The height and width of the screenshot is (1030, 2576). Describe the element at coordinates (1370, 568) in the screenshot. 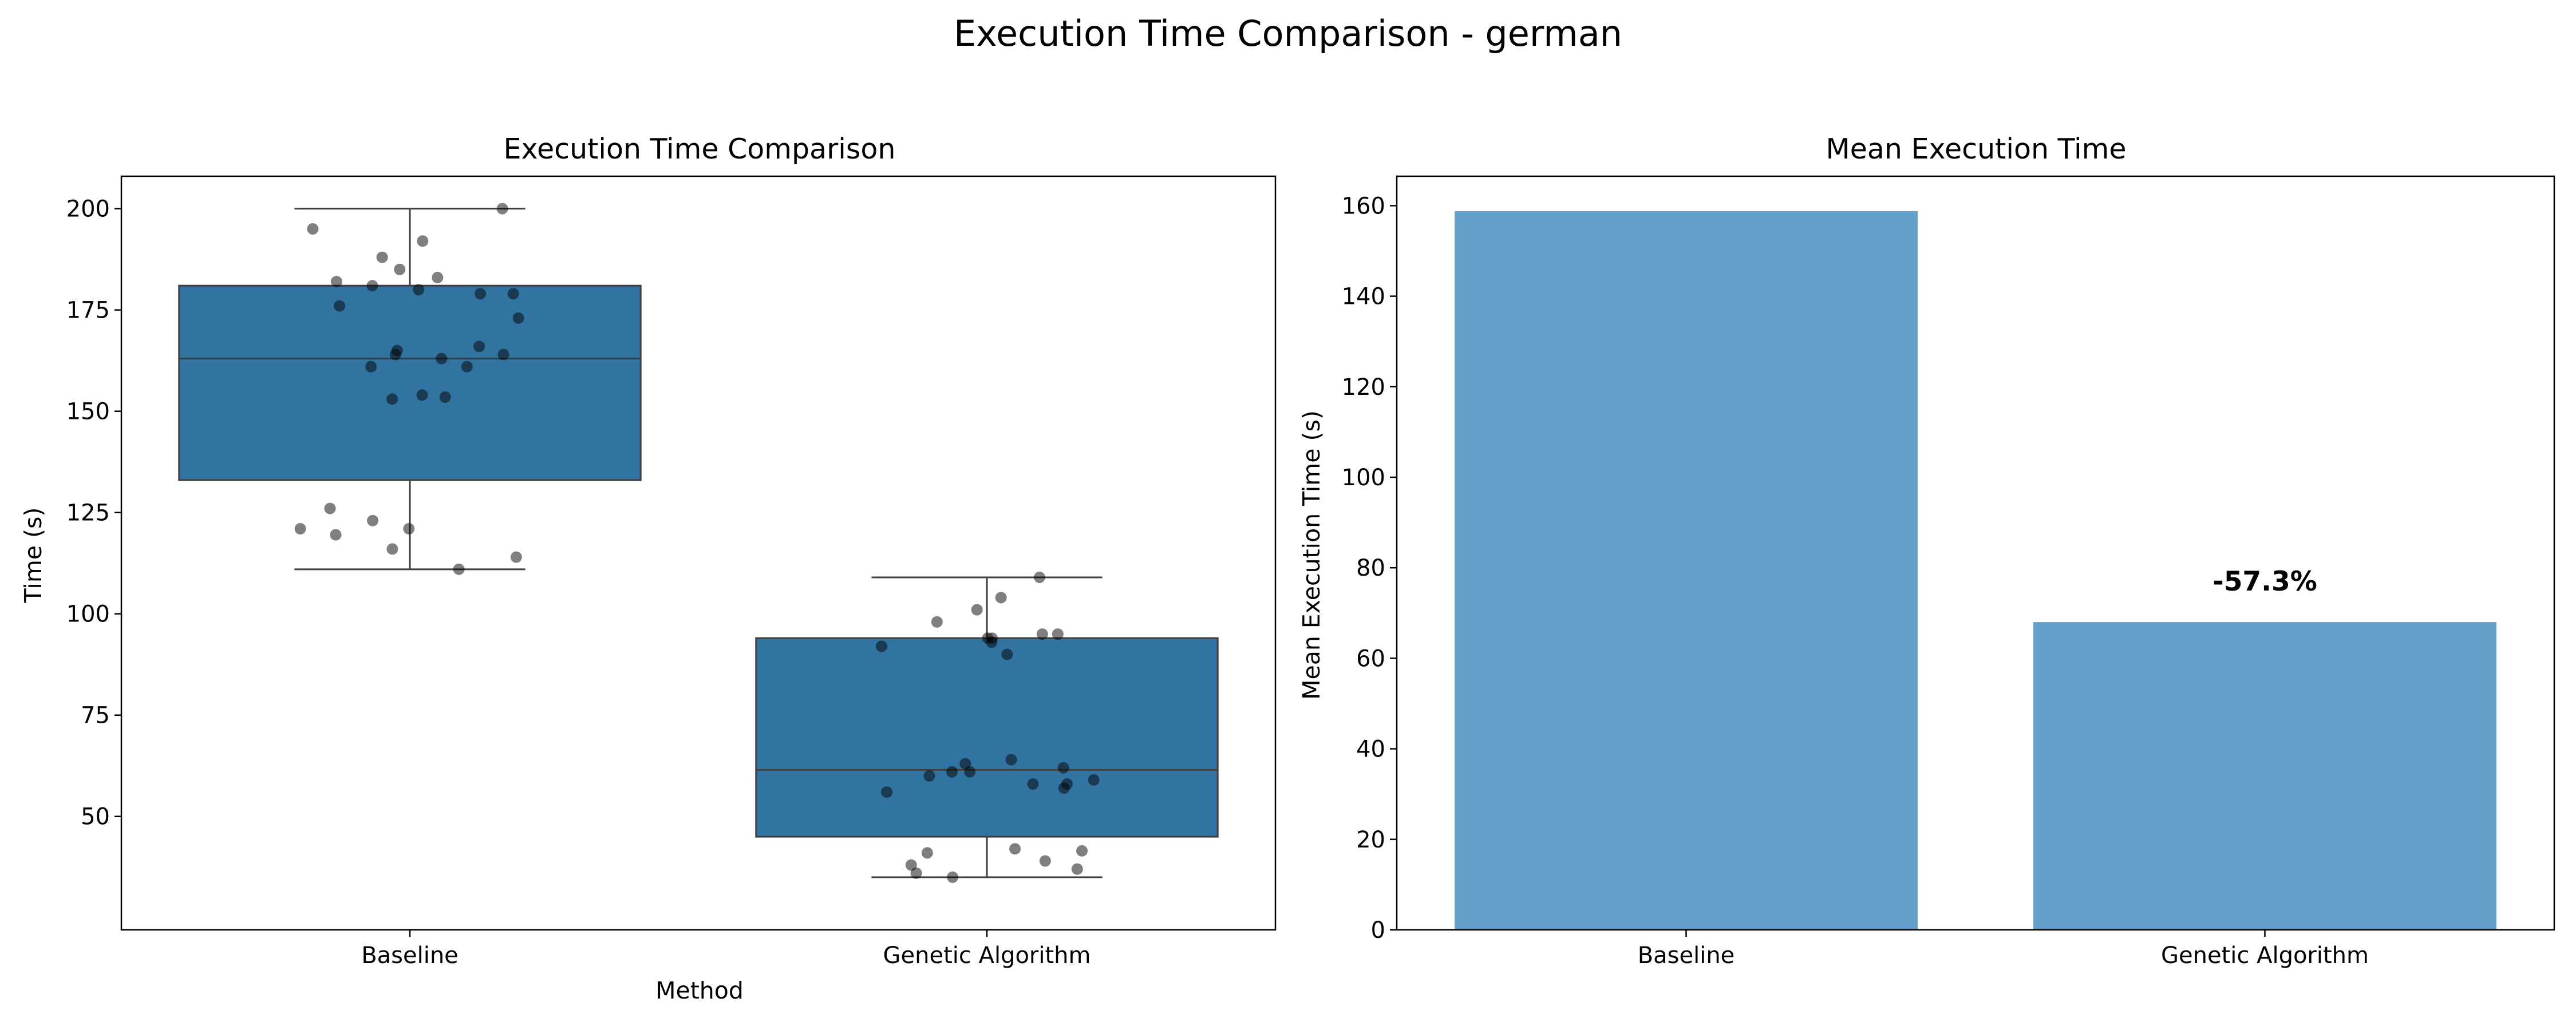

I see `bar-ytick-label: 80` at that location.